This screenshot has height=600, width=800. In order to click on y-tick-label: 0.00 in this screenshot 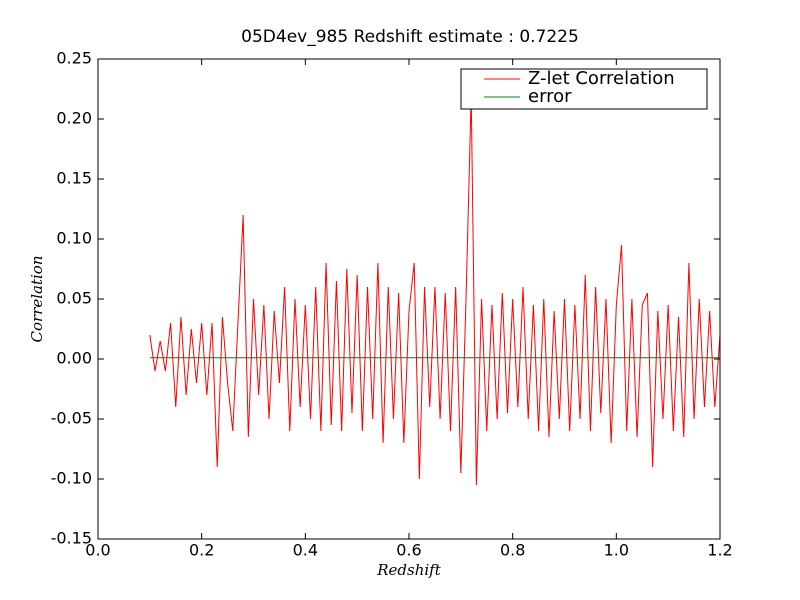, I will do `click(74, 358)`.